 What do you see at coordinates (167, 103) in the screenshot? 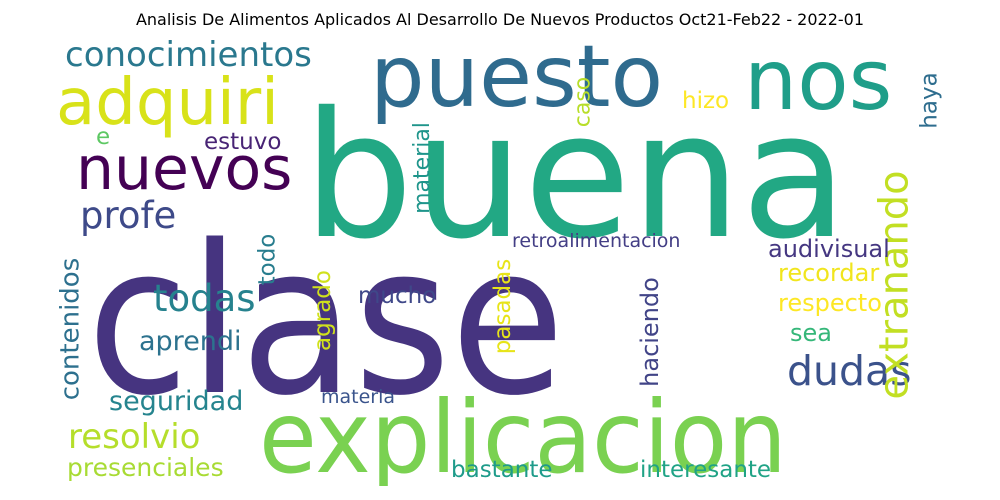
I see `word-adquiri: adquiri` at bounding box center [167, 103].